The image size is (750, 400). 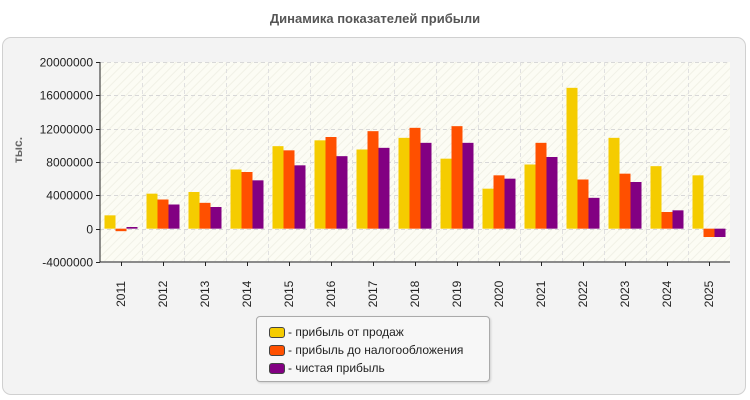 I want to click on y-tick-label: 0, so click(x=89, y=230).